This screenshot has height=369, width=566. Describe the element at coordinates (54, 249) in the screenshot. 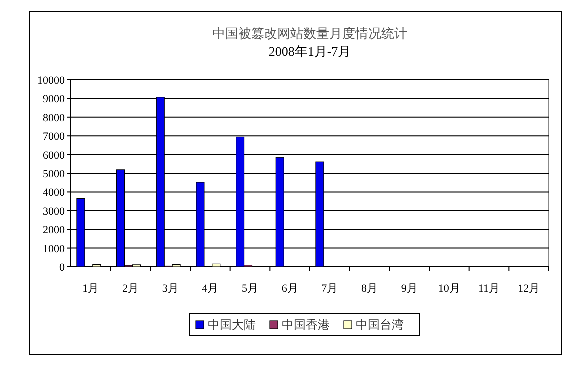

I see `y-tick-label: 1000` at that location.